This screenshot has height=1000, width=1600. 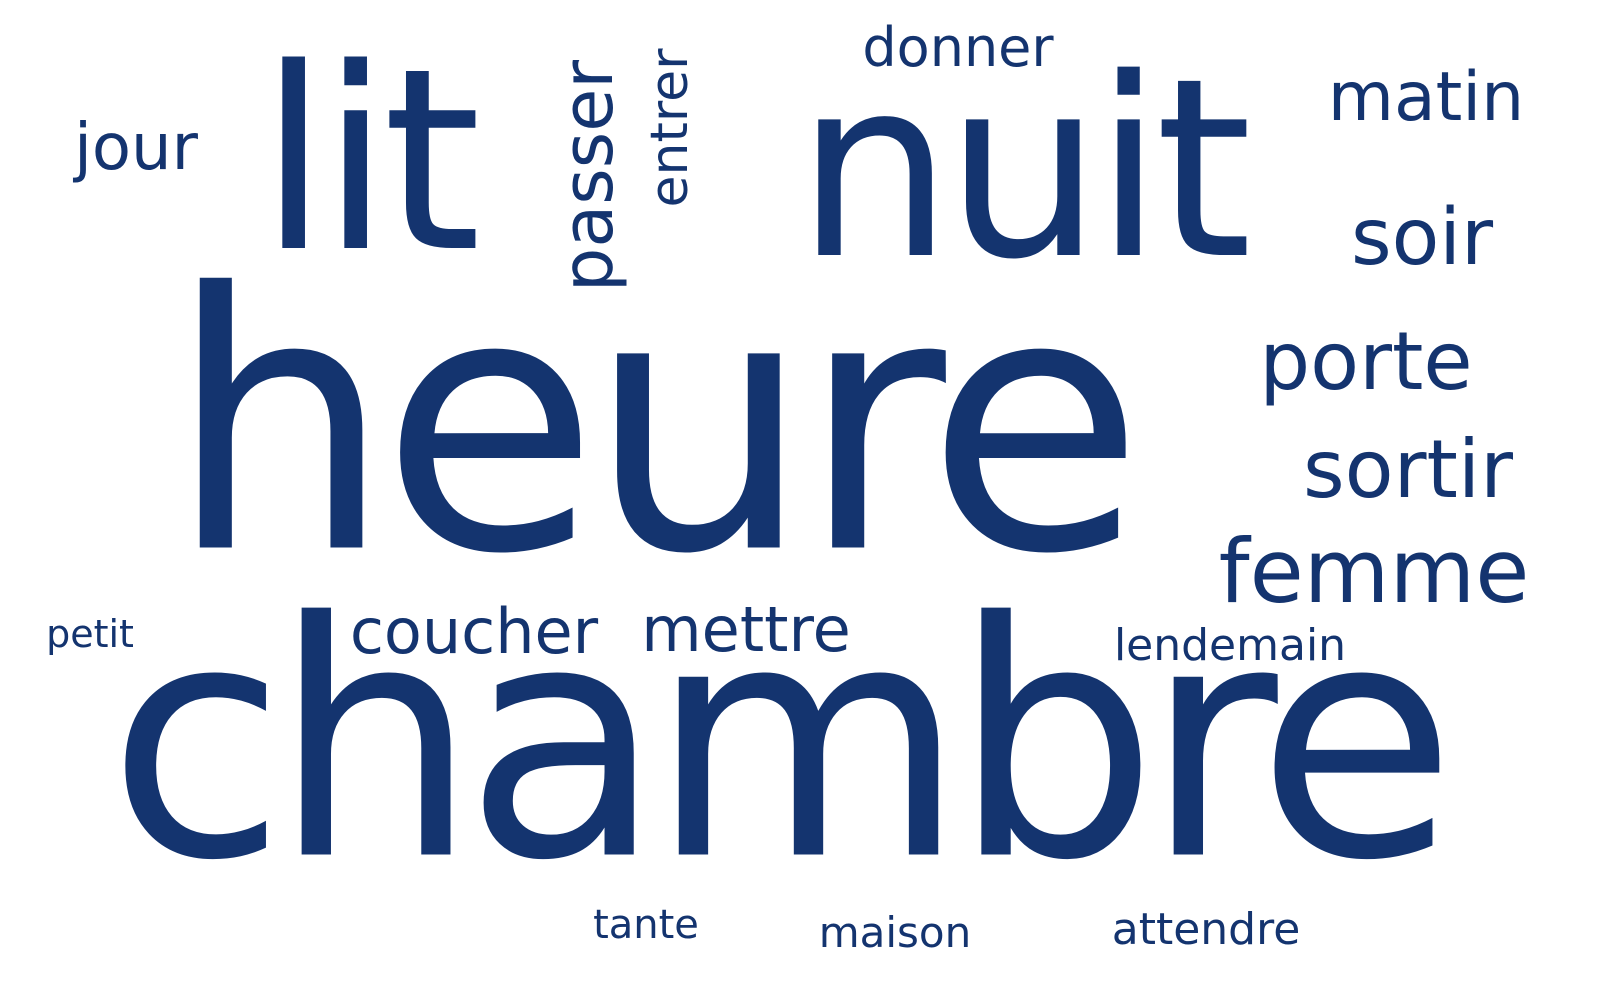 What do you see at coordinates (1023, 170) in the screenshot?
I see `word-nuit: nuit` at bounding box center [1023, 170].